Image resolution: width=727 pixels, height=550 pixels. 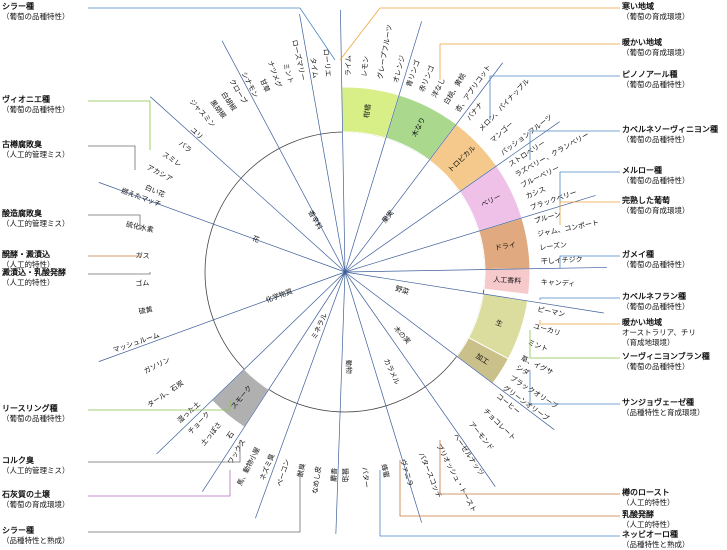 I want to click on annotation-title: ピノノアール種, so click(x=650, y=74).